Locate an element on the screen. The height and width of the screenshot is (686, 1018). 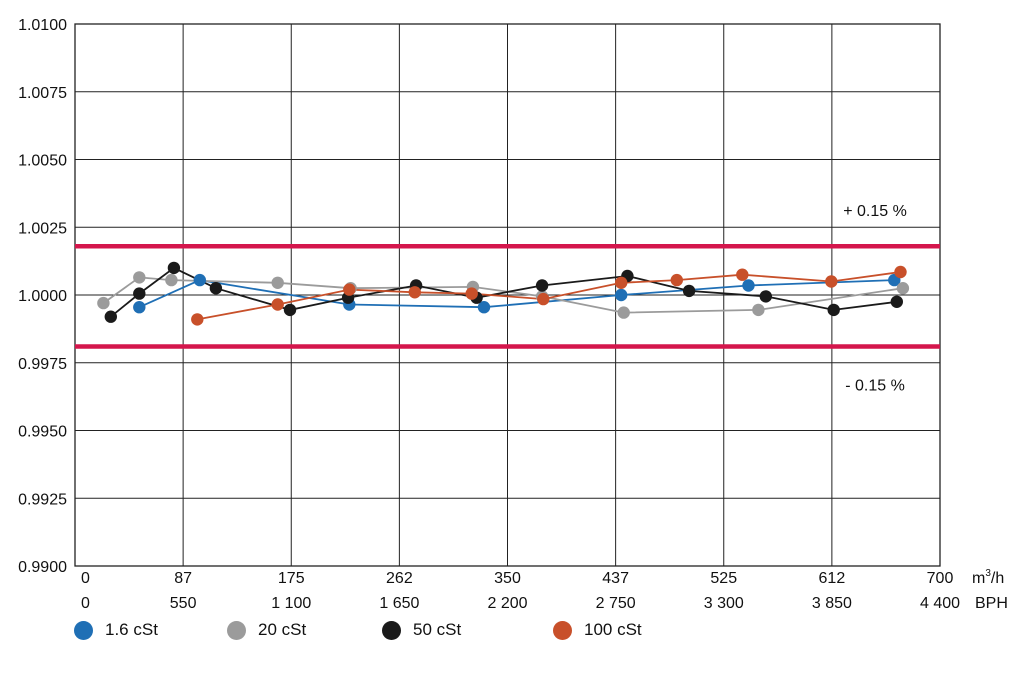
series-group is located at coordinates (503, 293).